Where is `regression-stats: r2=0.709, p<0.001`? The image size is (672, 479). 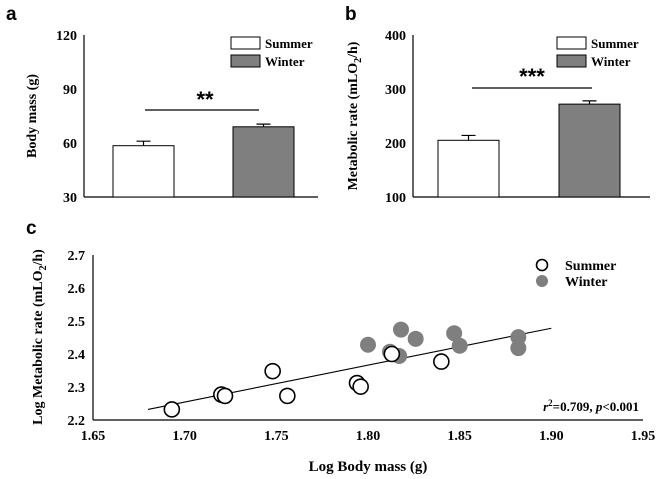
regression-stats: r2=0.709, p<0.001 is located at coordinates (591, 406).